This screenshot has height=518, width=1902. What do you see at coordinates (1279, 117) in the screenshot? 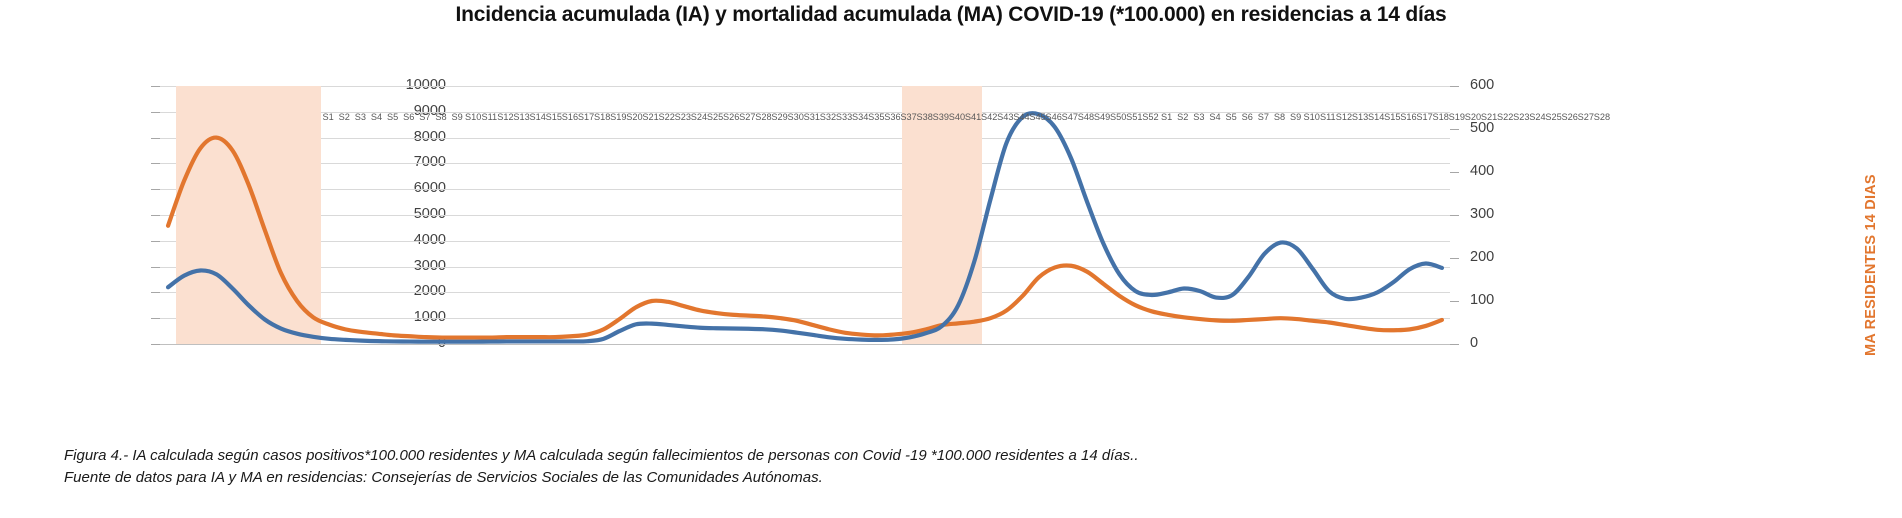
I see `x-axis-tick-label: S8` at bounding box center [1279, 117].